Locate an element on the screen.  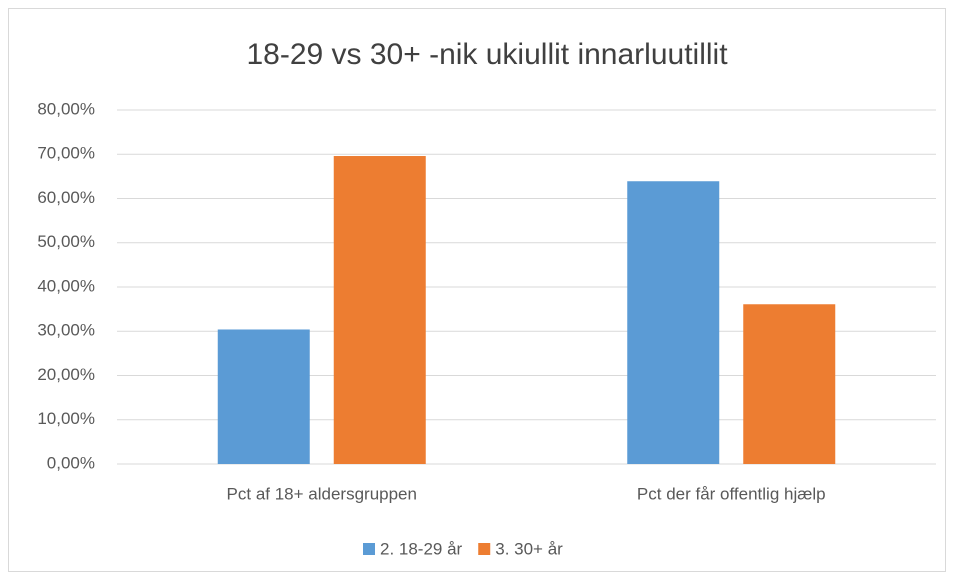
y-tick-label: 60,00% is located at coordinates (66, 197).